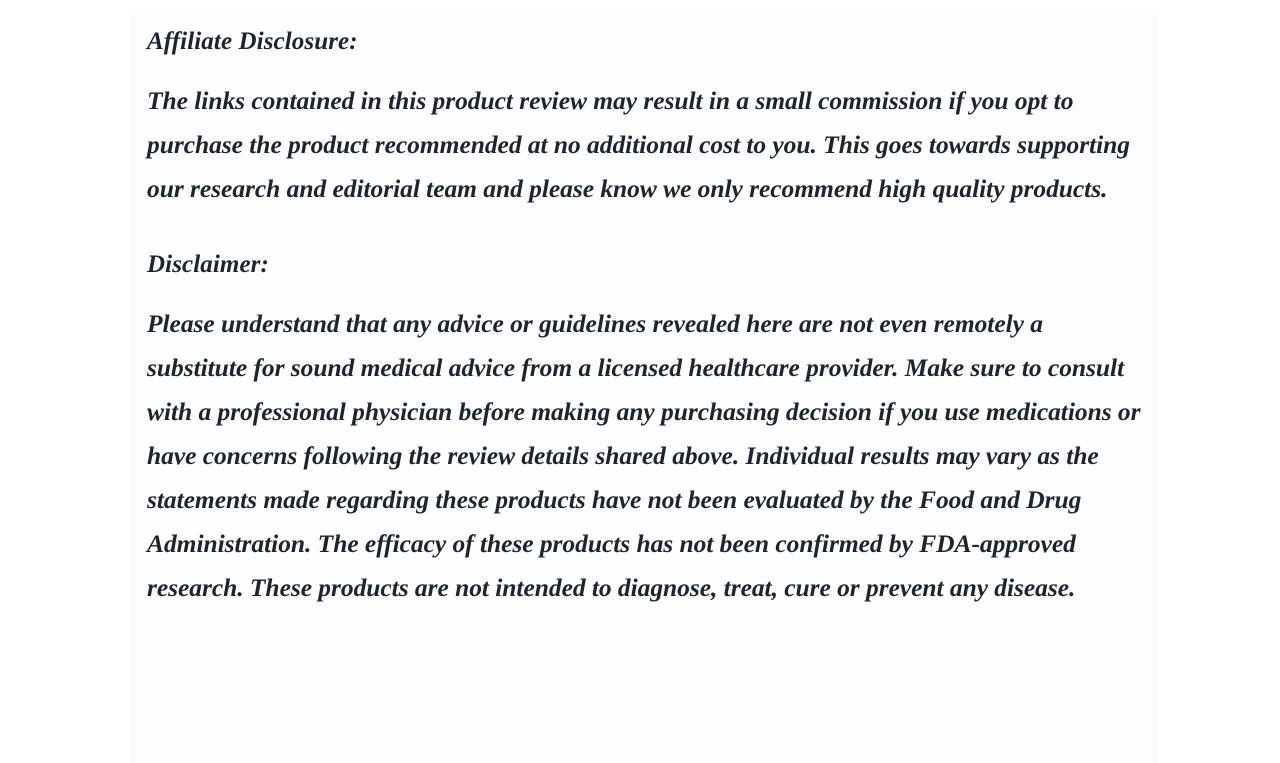 This screenshot has width=1280, height=763. What do you see at coordinates (208, 264) in the screenshot?
I see `disclaimer-heading: Disclaimer:` at bounding box center [208, 264].